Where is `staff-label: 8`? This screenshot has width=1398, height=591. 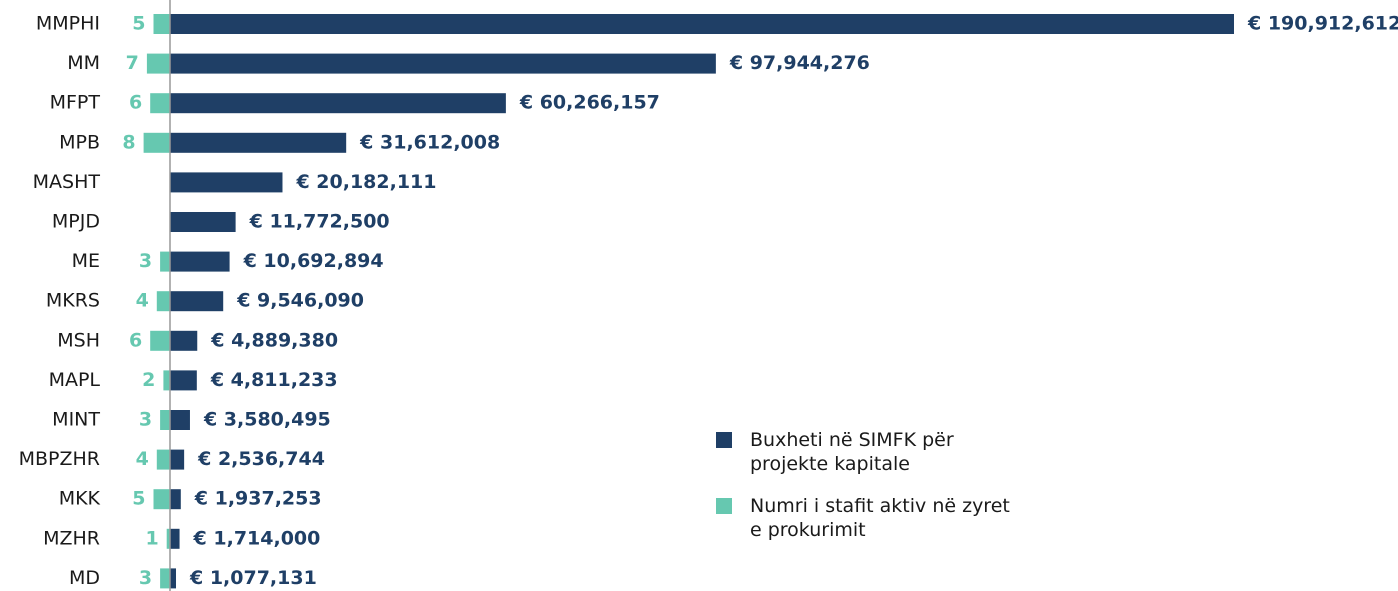
staff-label: 8 is located at coordinates (128, 142).